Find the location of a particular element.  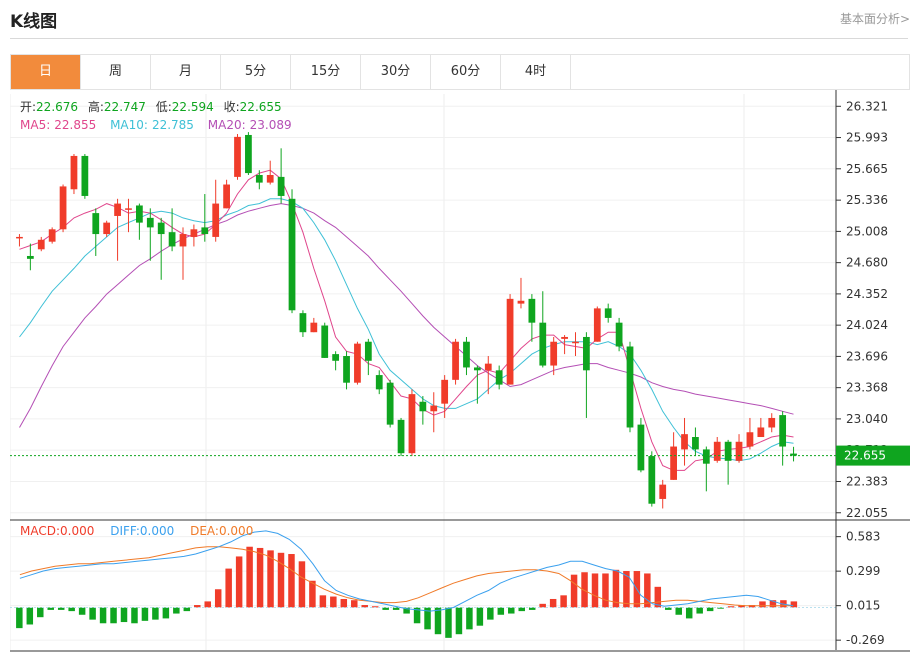

y-tick-label: 24.024 is located at coordinates (867, 325).